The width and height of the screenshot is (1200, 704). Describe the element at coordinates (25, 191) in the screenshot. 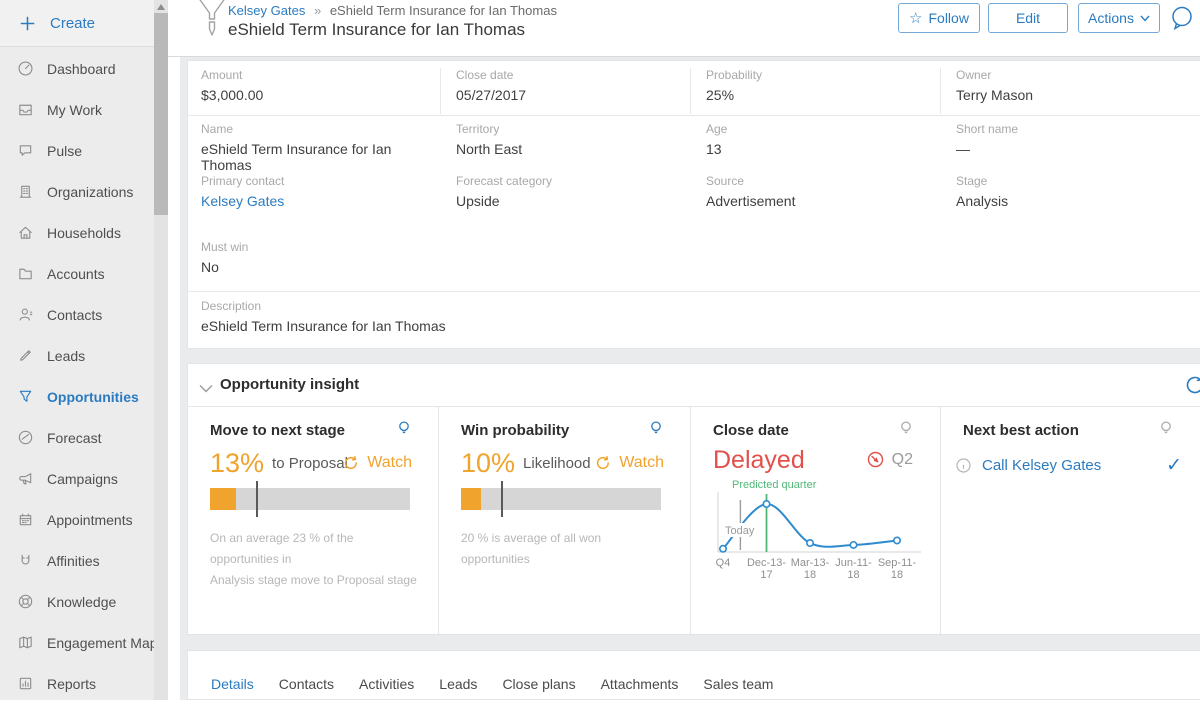

I see `organizations-icon` at that location.